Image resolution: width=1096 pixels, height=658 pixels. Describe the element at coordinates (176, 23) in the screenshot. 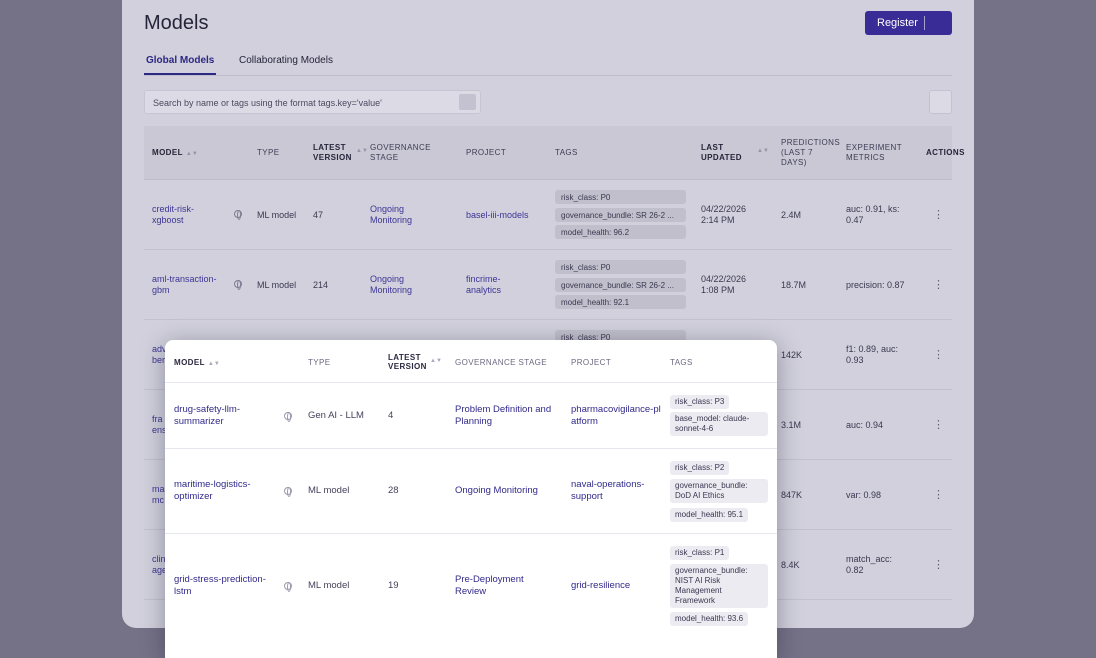

I see `page-title: Models` at that location.